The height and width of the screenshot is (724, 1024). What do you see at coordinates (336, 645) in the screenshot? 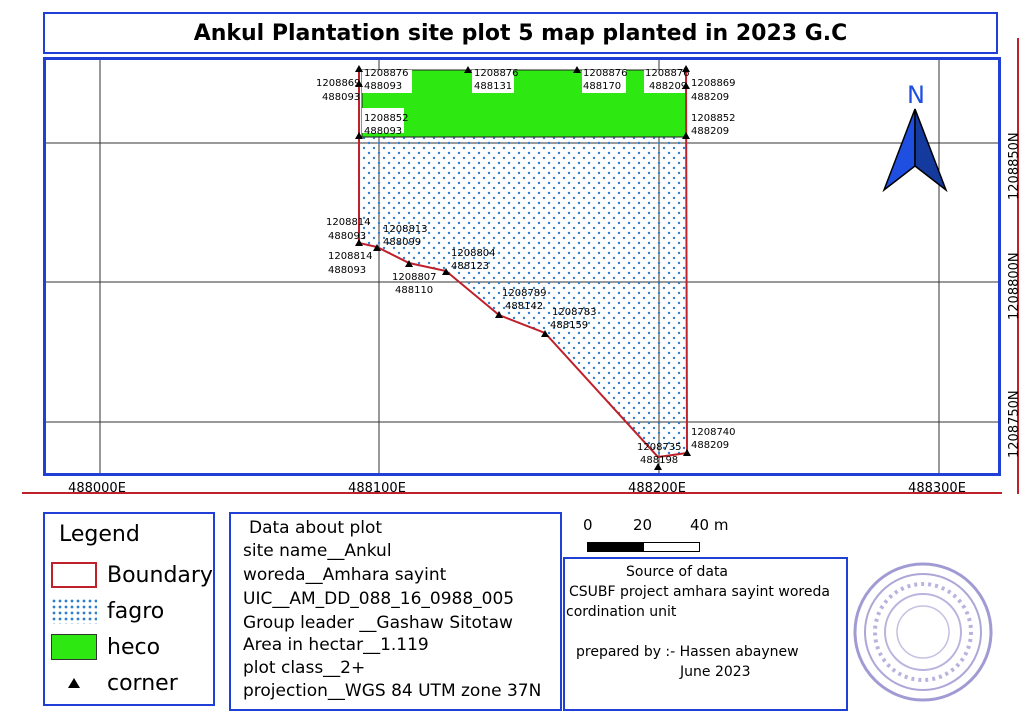
I see `plot-data-line: Area in hectar__1.119` at bounding box center [336, 645].